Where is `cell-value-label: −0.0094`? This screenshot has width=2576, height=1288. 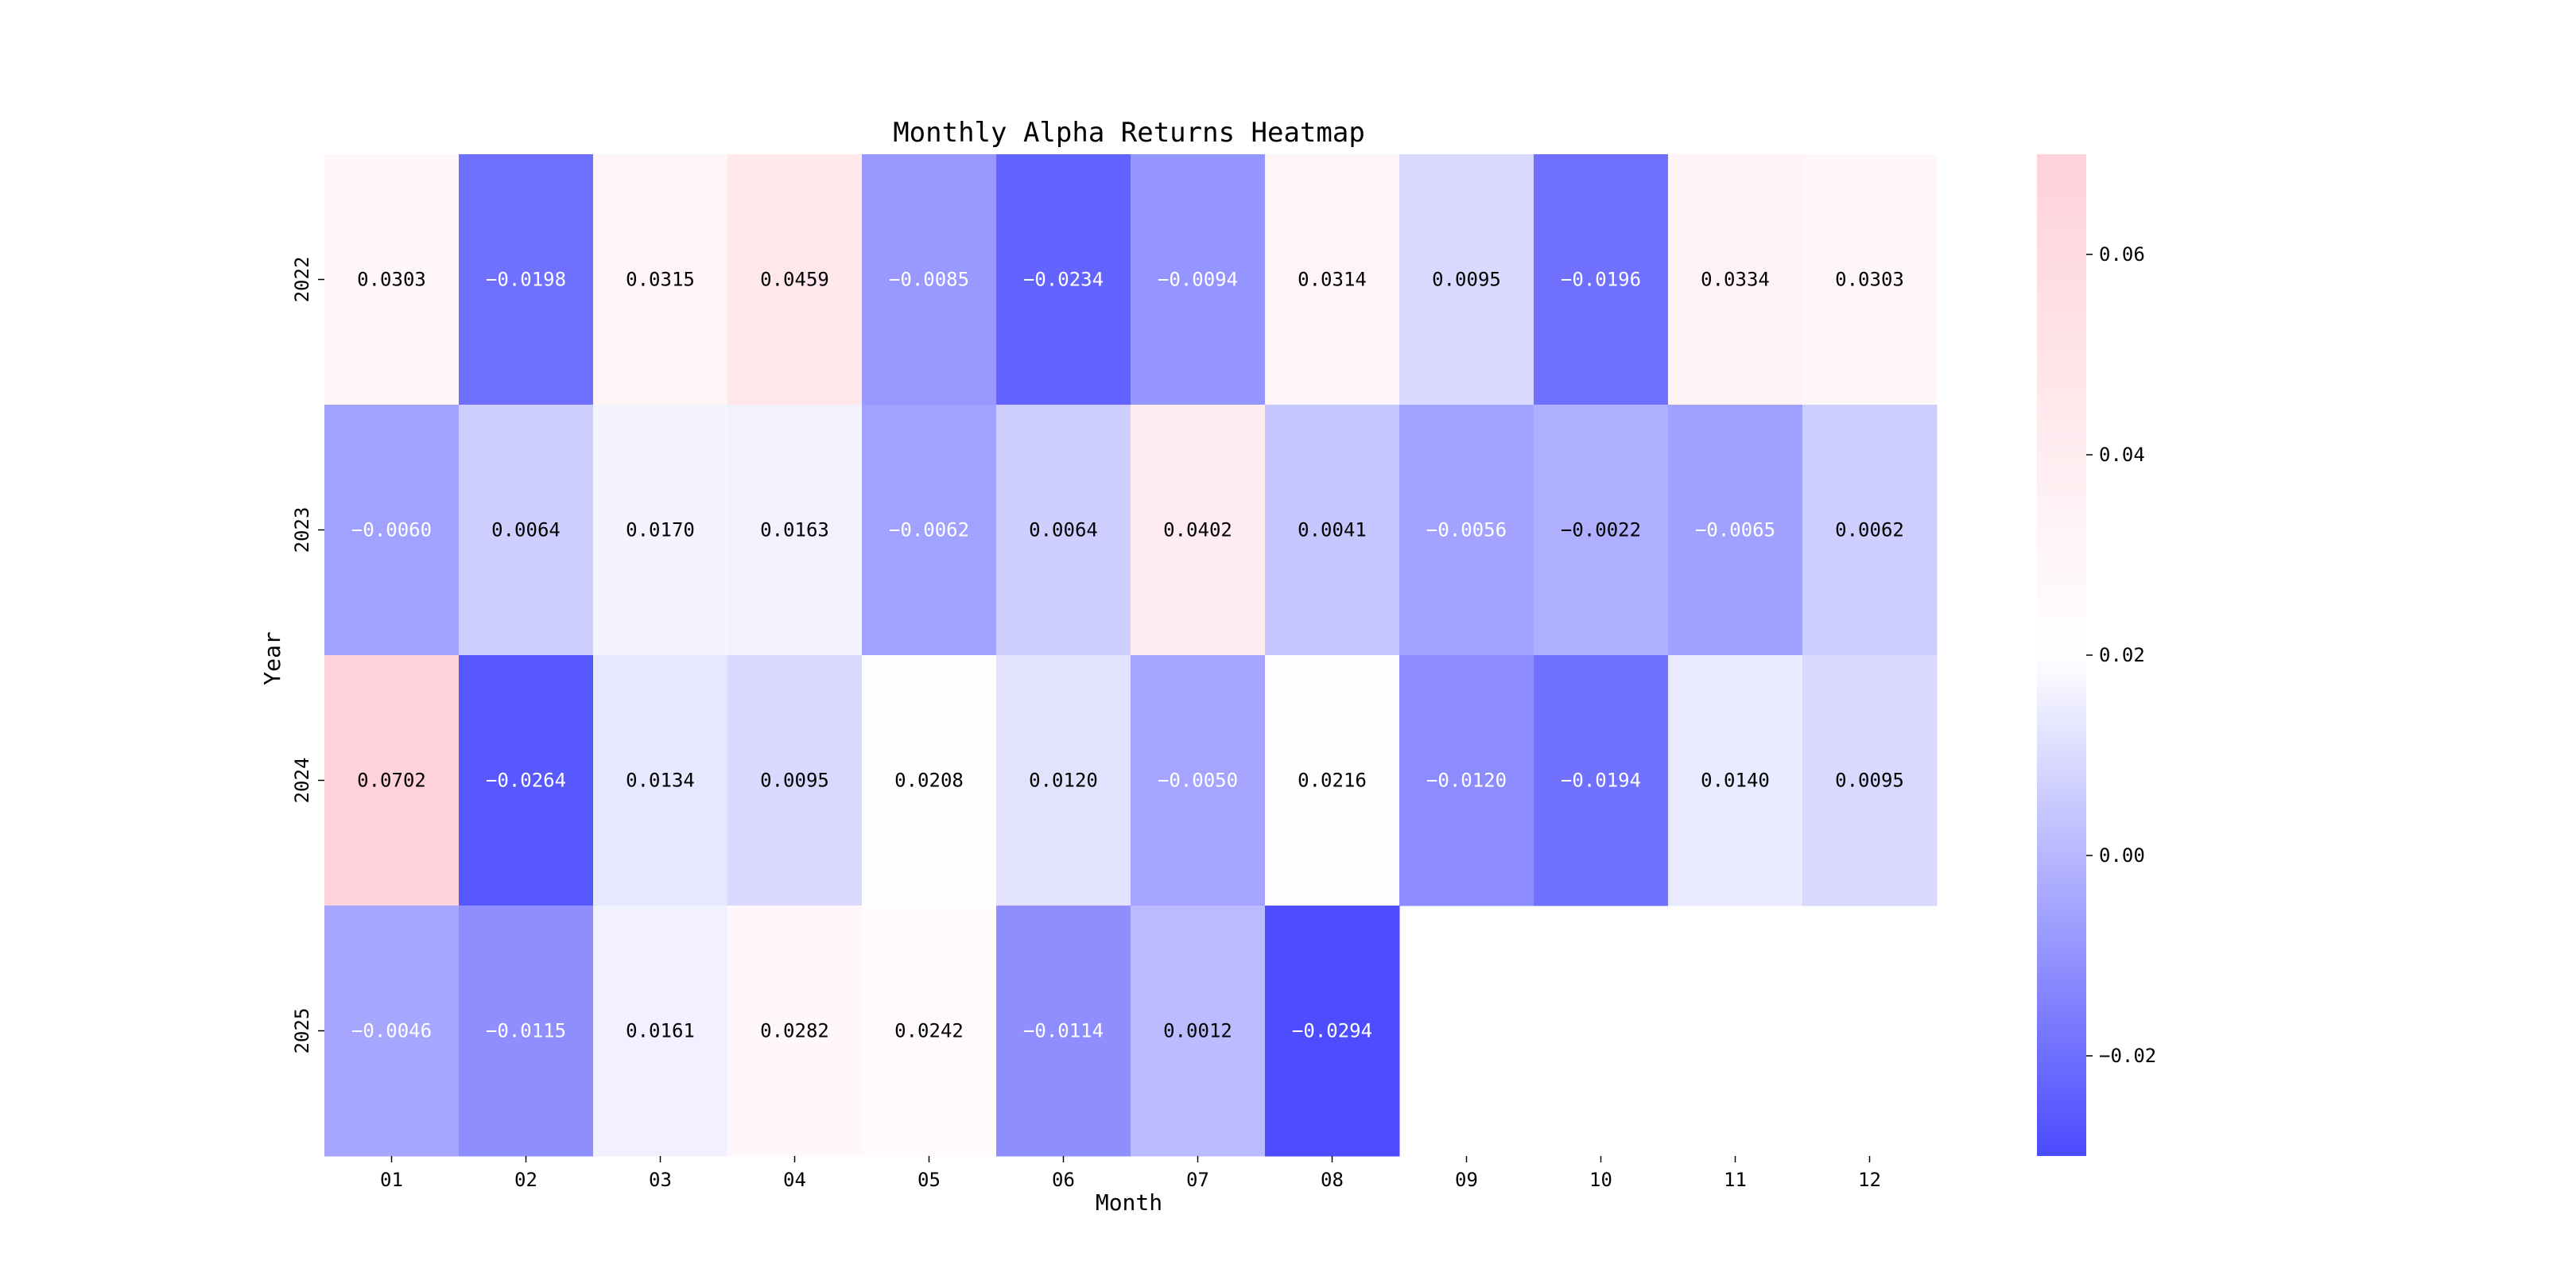
cell-value-label: −0.0094 is located at coordinates (1198, 280).